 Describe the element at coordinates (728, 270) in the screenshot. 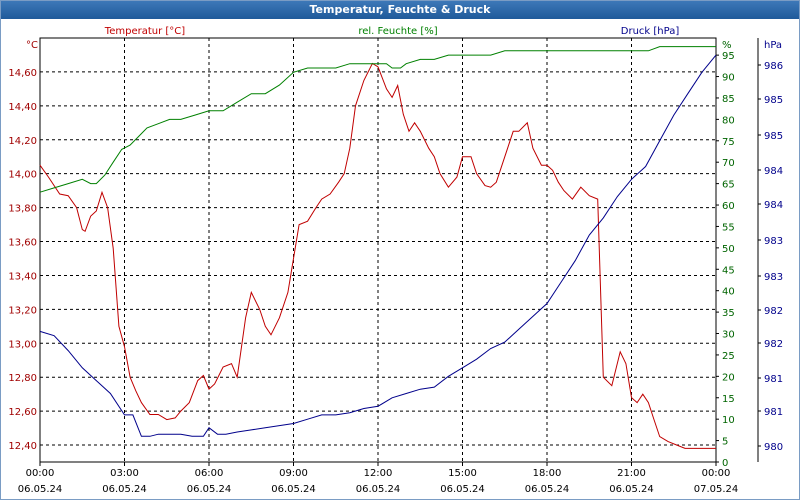

I see `y-mid-tick-label: 45` at that location.